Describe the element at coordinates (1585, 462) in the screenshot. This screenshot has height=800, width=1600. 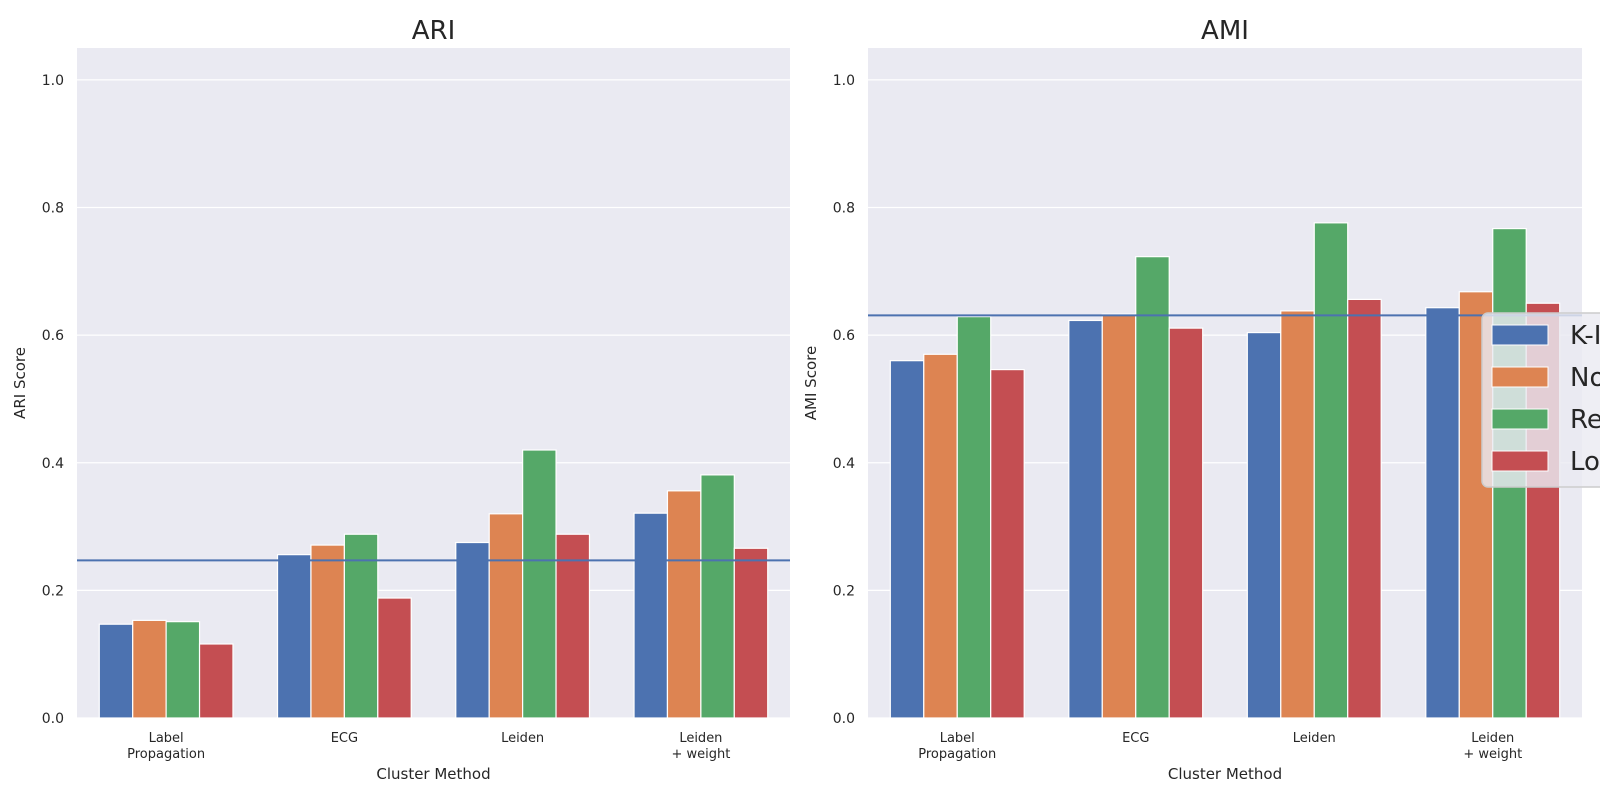
I see `legend-label: Lo` at that location.